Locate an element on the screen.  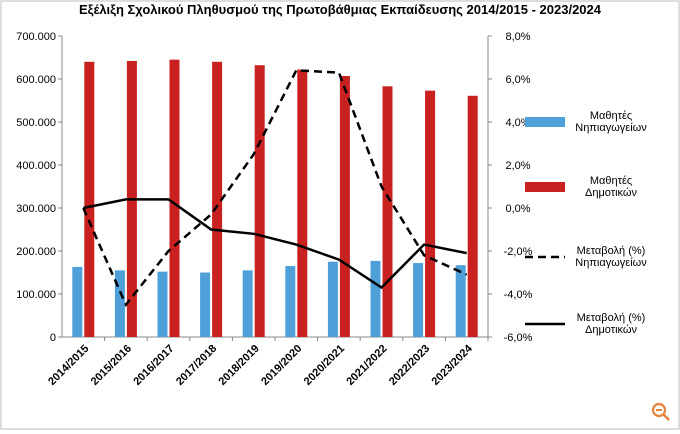
y2-tick-label: -2,0% is located at coordinates (518, 252).